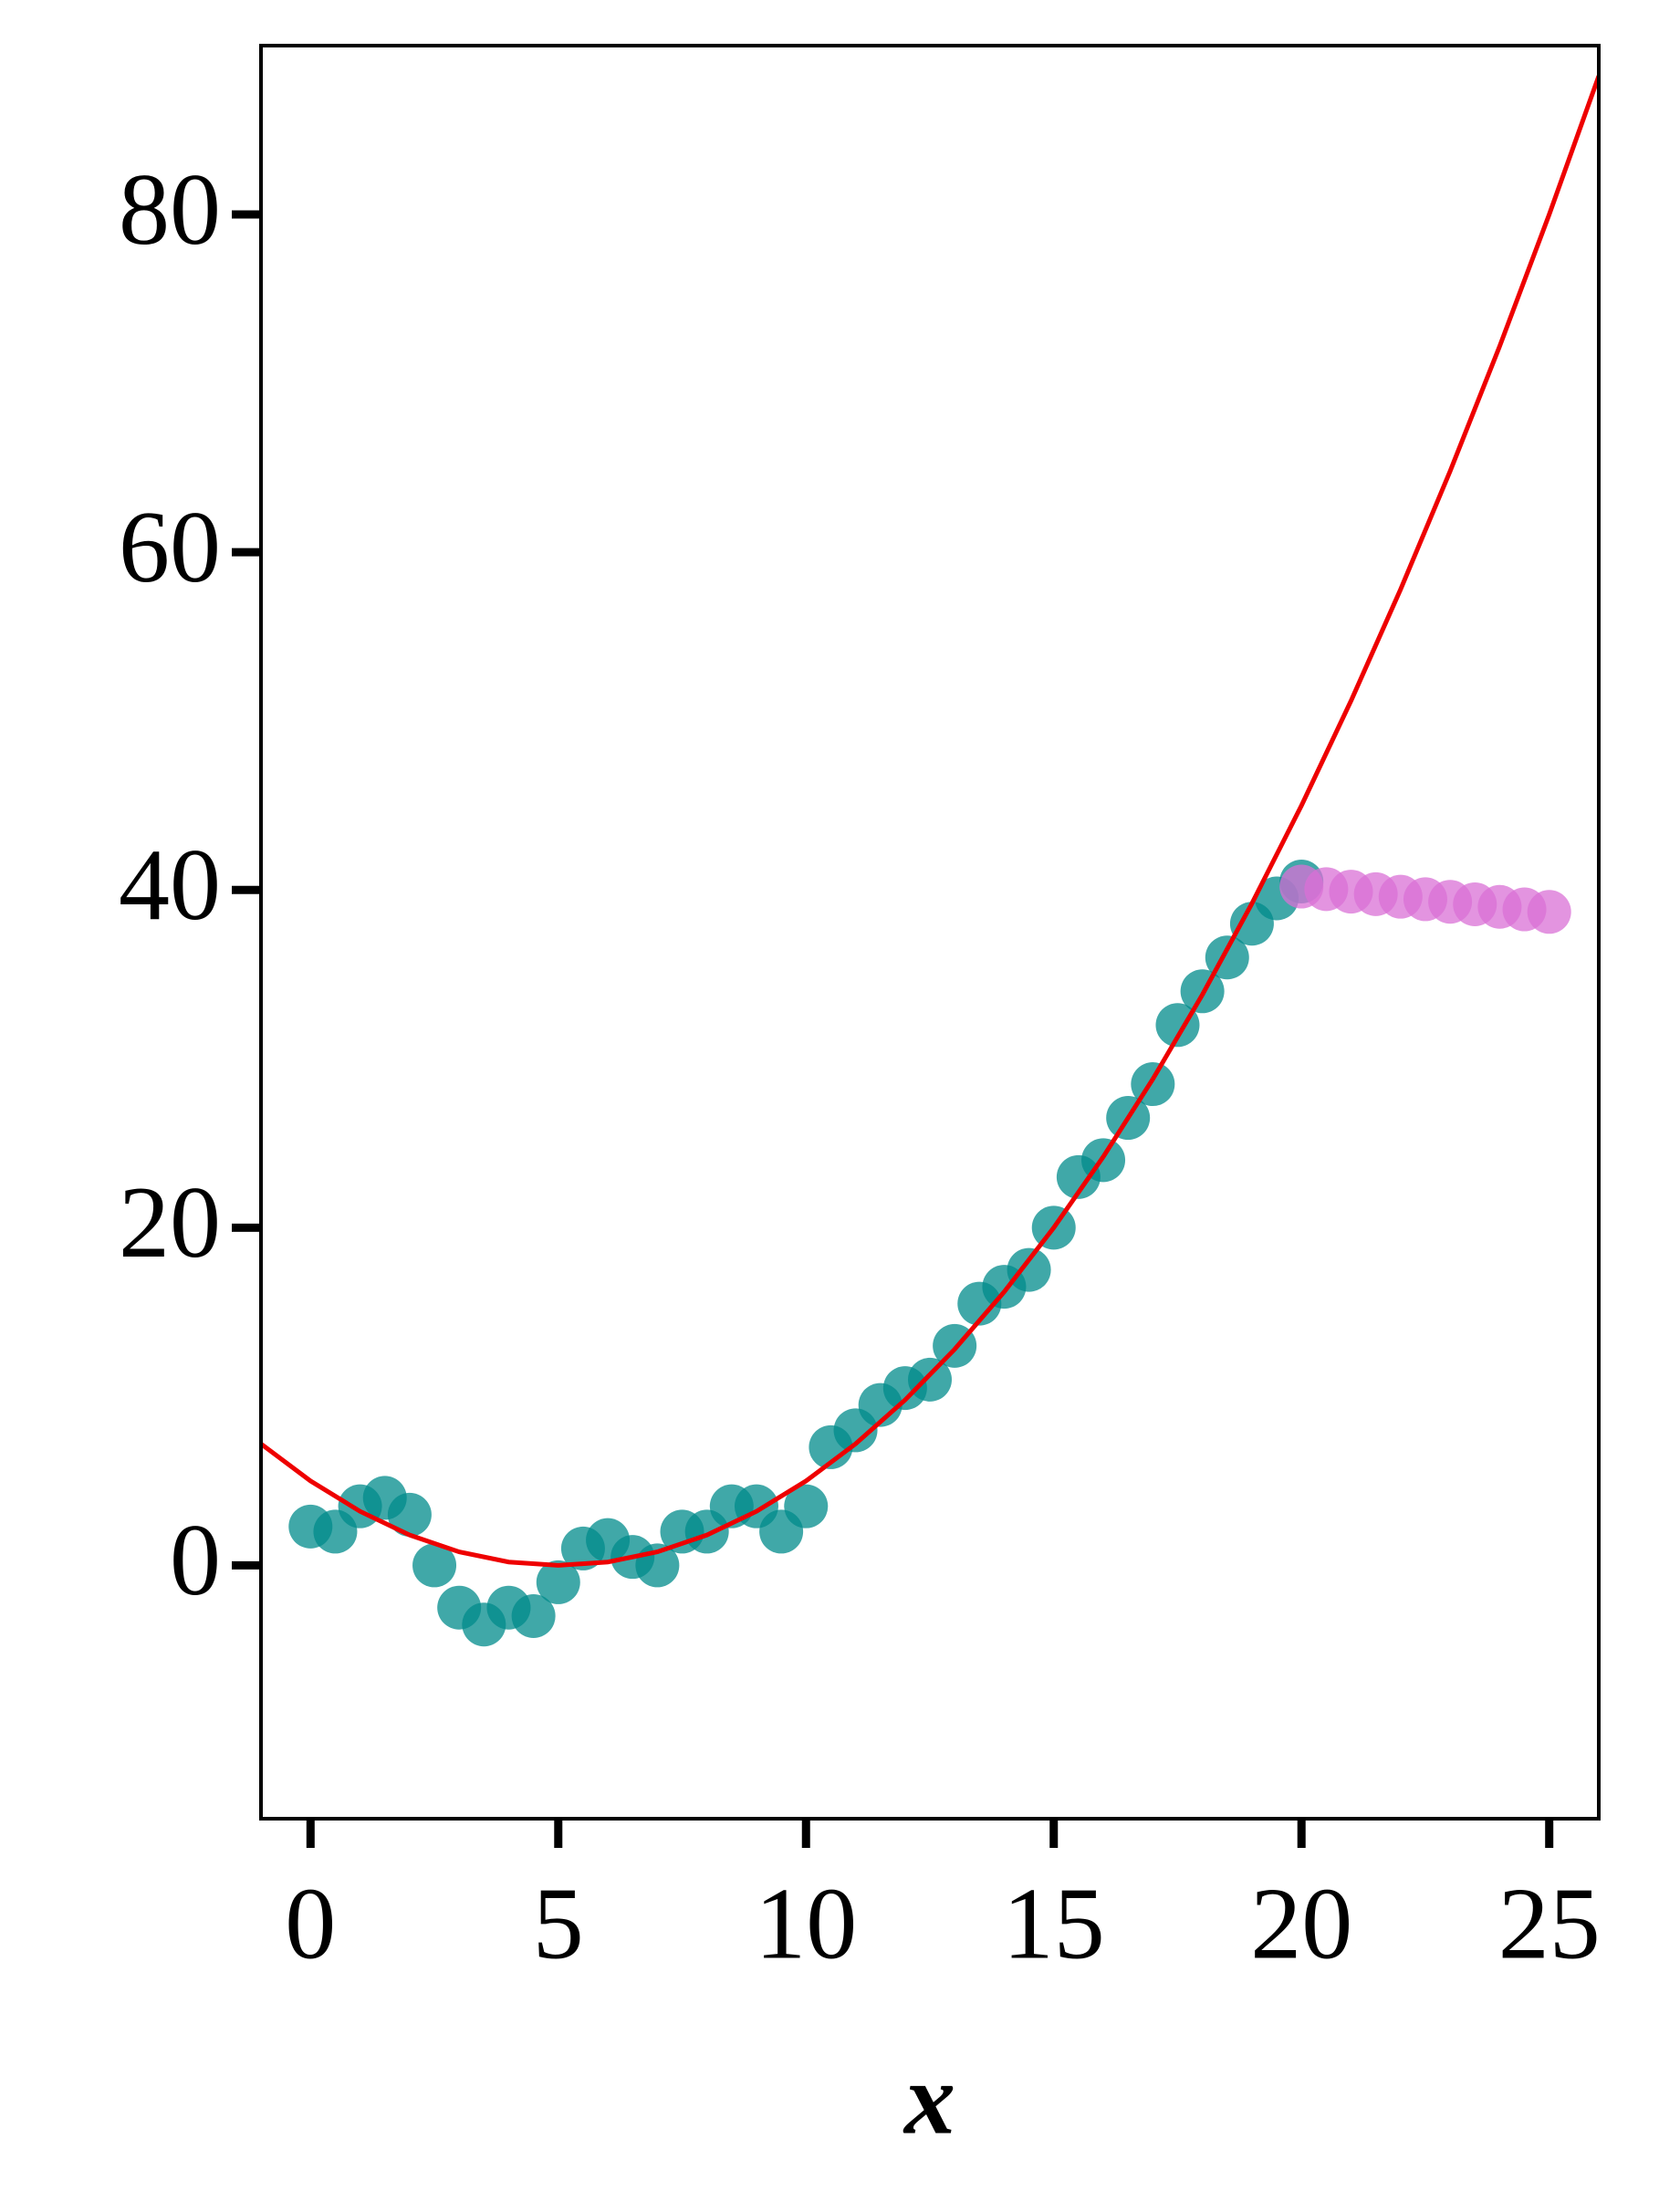  I want to click on y-tick-label: 20, so click(170, 1222).